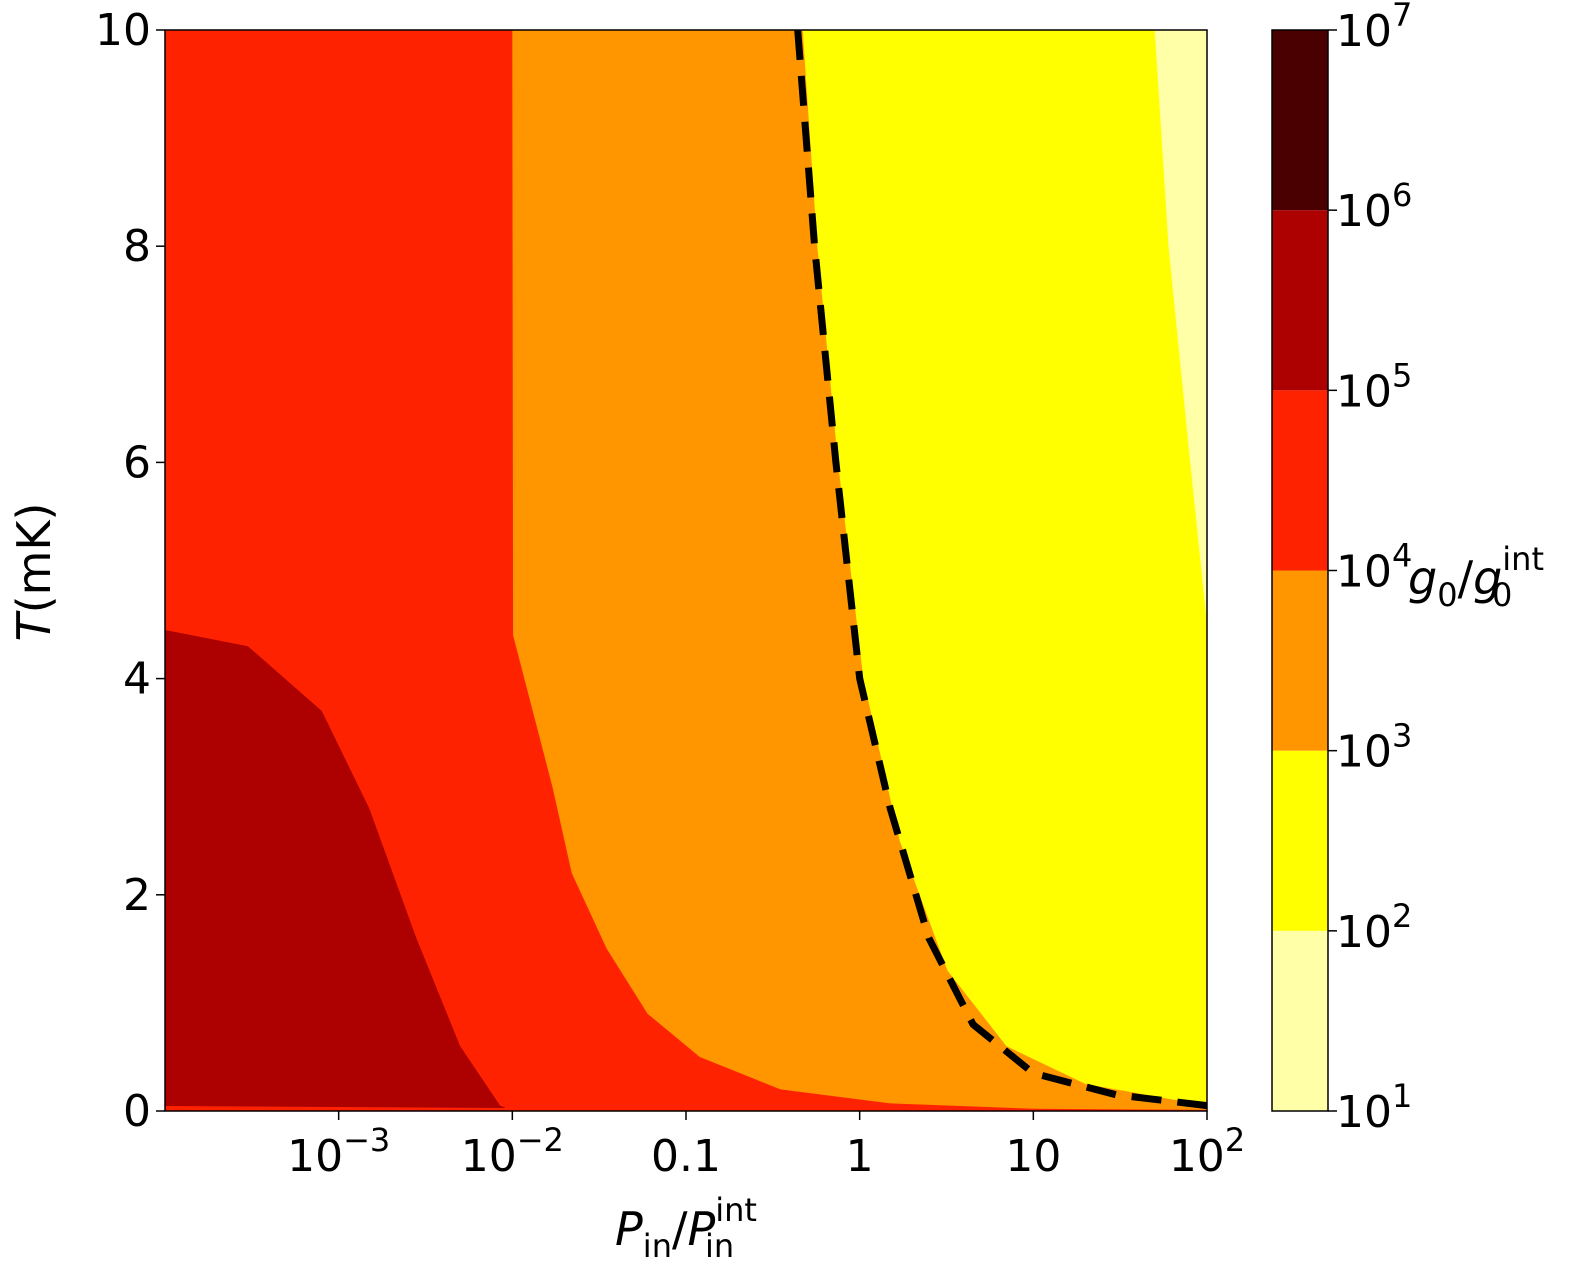 This screenshot has height=1281, width=1580. Describe the element at coordinates (1374, 567) in the screenshot. I see `colorbar-tick-label: 10⁴` at that location.